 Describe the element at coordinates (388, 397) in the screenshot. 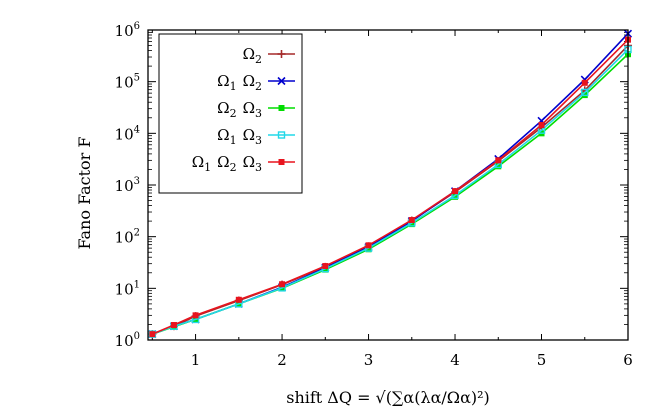

I see `x-axis-title: shift ΔQ = √(∑α(λα/Ωα)²)` at that location.